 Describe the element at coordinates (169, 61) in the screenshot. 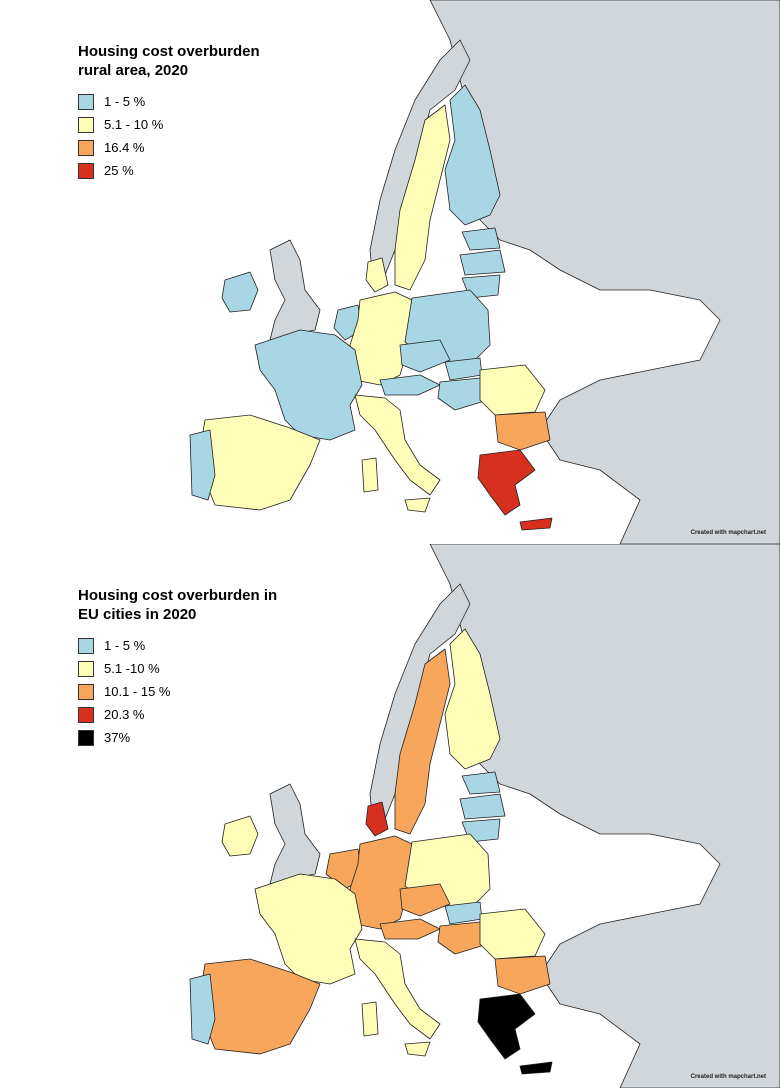

I see `legend-title: Housing cost overburden rural area, 2020` at that location.